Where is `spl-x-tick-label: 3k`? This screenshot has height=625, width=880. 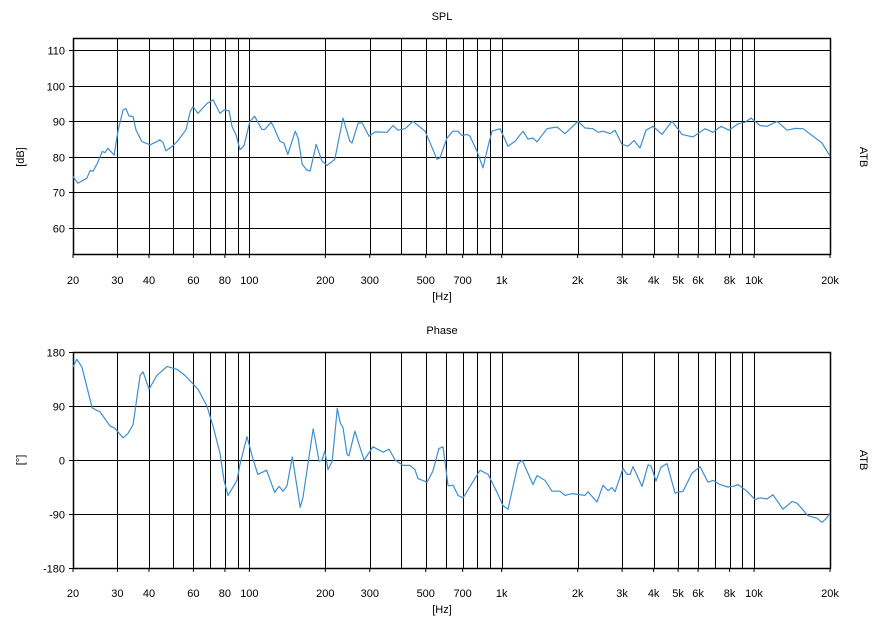
spl-x-tick-label: 3k is located at coordinates (622, 281).